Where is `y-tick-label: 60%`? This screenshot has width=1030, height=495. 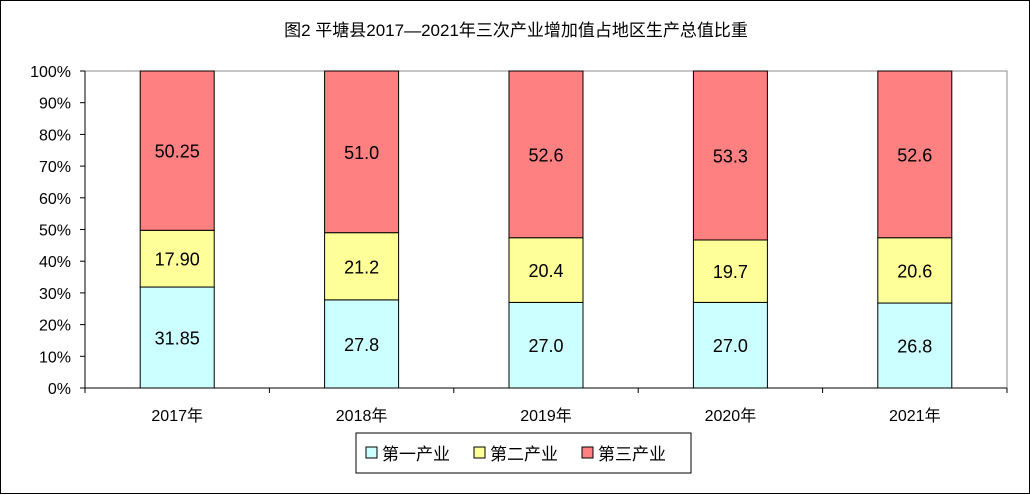 y-tick-label: 60% is located at coordinates (55, 199).